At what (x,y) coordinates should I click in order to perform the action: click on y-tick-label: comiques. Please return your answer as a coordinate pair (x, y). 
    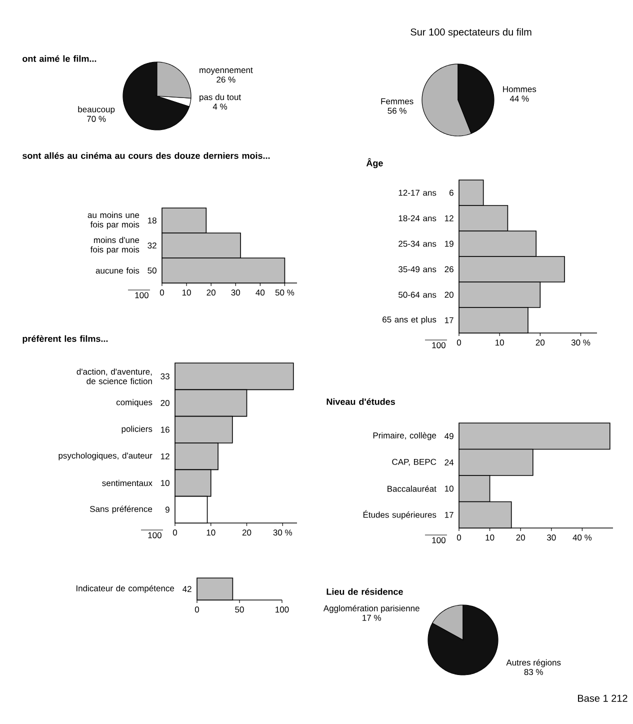
    Looking at the image, I should click on (134, 403).